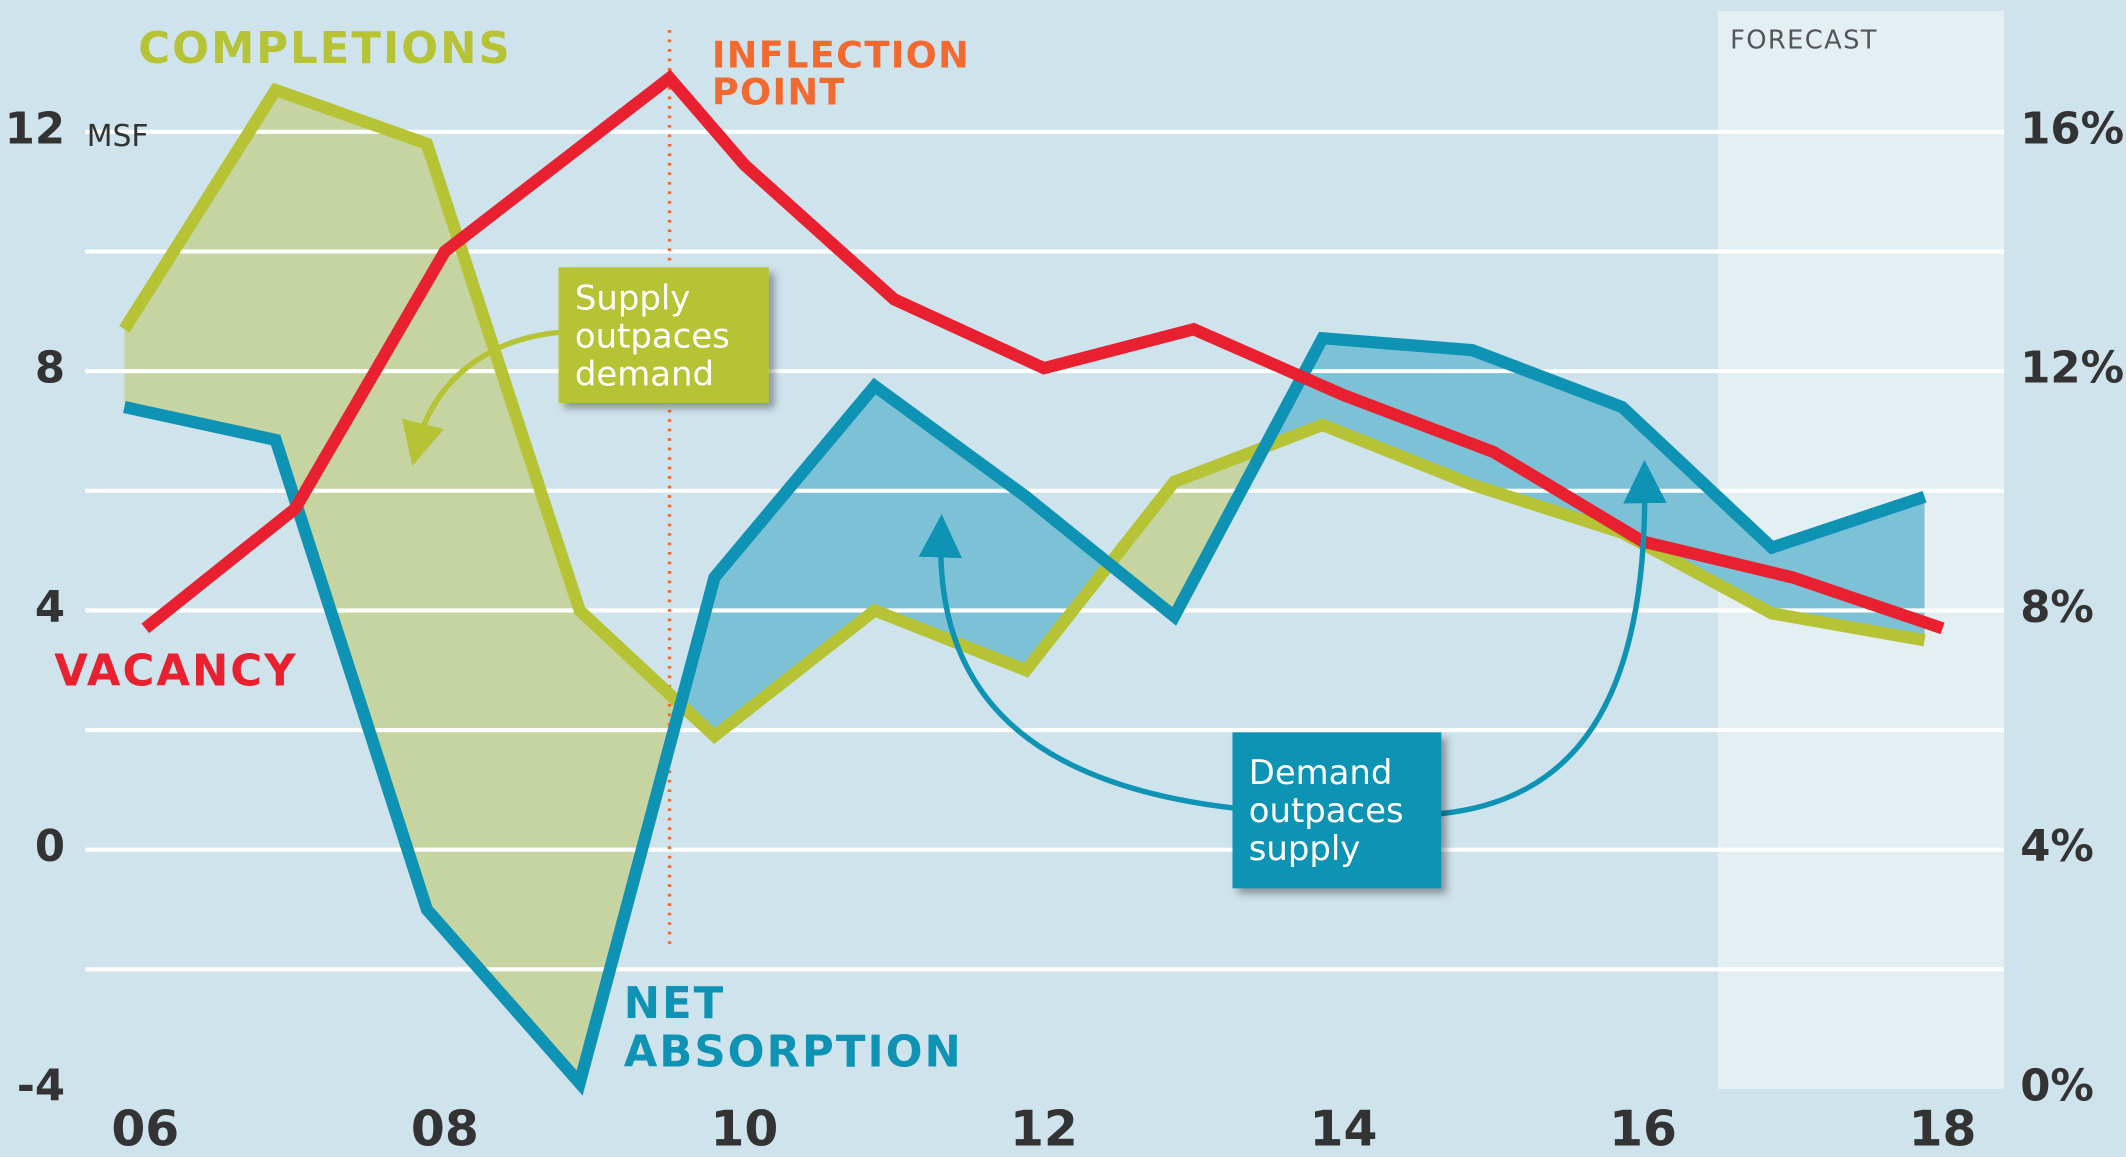  Describe the element at coordinates (175, 672) in the screenshot. I see `series-label: VACANCY` at that location.